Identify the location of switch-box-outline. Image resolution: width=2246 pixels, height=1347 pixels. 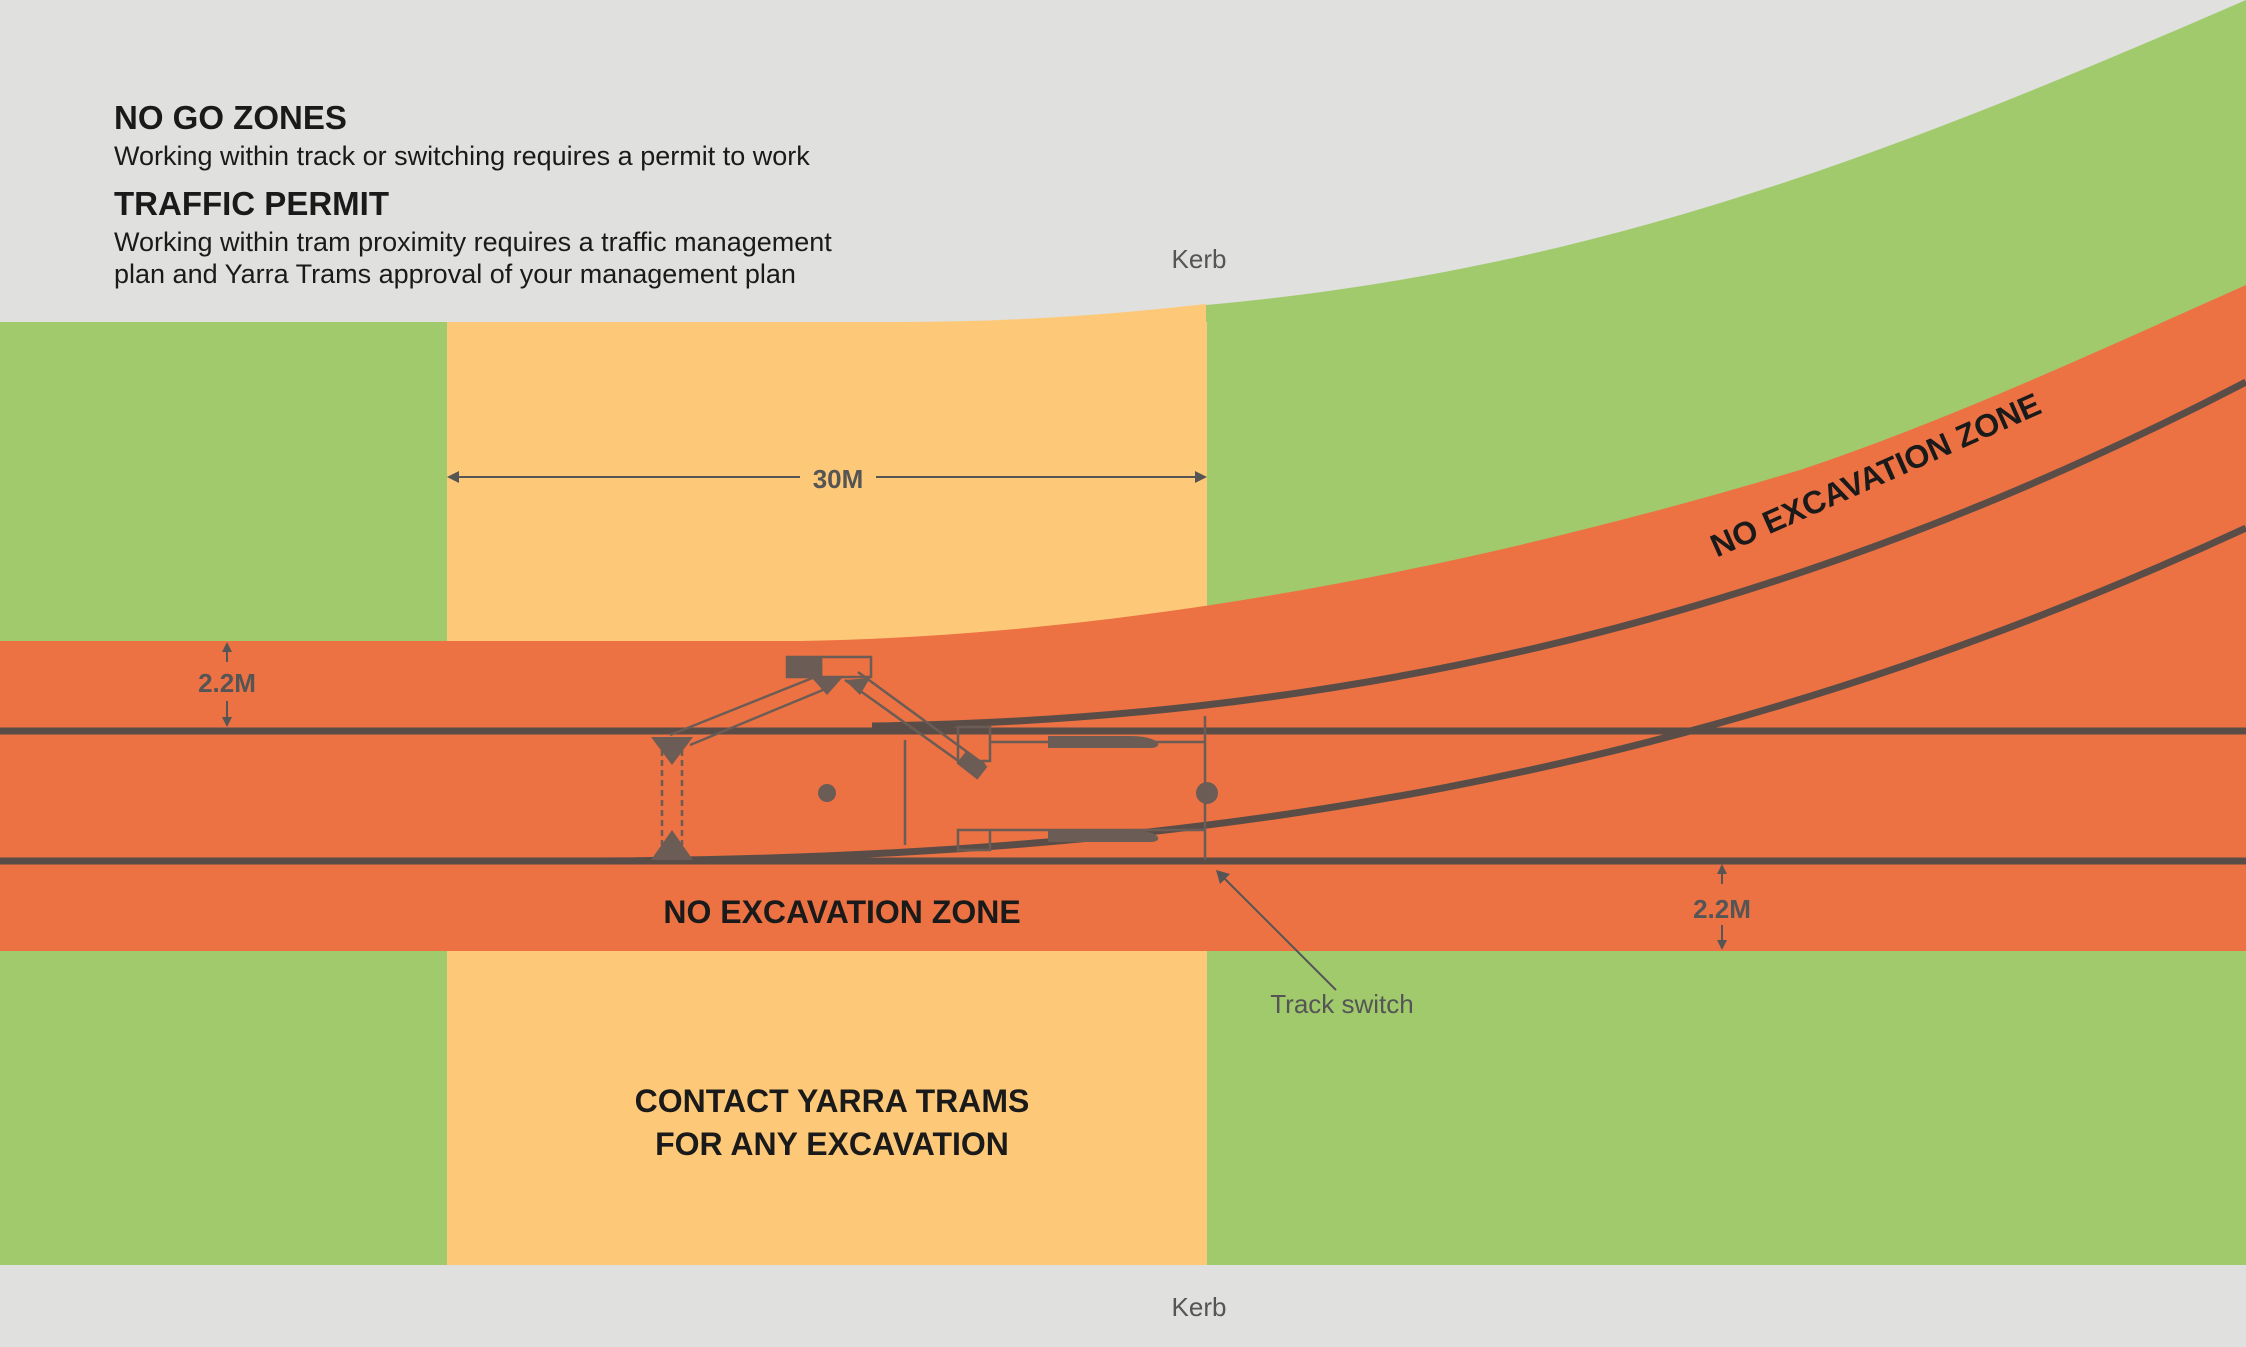
(846, 667).